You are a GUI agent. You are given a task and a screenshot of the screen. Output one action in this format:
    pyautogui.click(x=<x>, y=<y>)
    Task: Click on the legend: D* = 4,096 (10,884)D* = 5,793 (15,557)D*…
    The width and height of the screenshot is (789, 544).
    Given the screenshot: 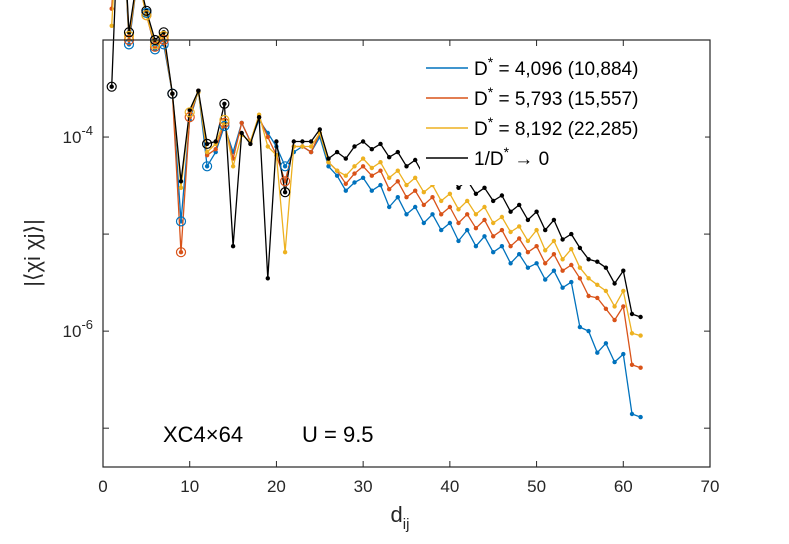 What is the action you would take?
    pyautogui.click(x=562, y=119)
    